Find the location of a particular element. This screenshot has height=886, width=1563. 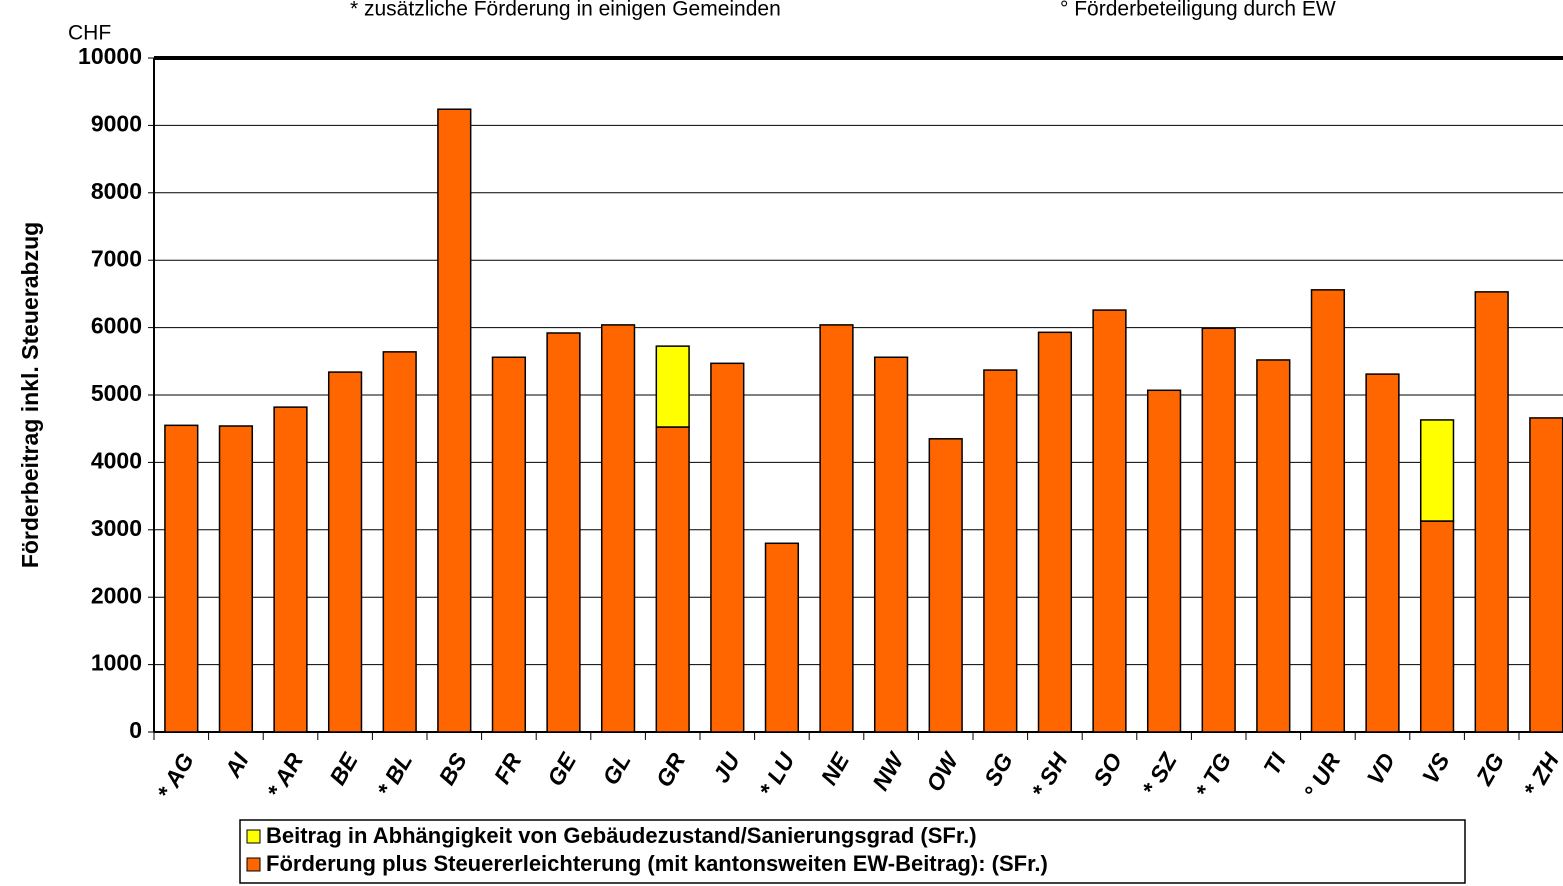

x-tick-label: * TG is located at coordinates (1213, 775).